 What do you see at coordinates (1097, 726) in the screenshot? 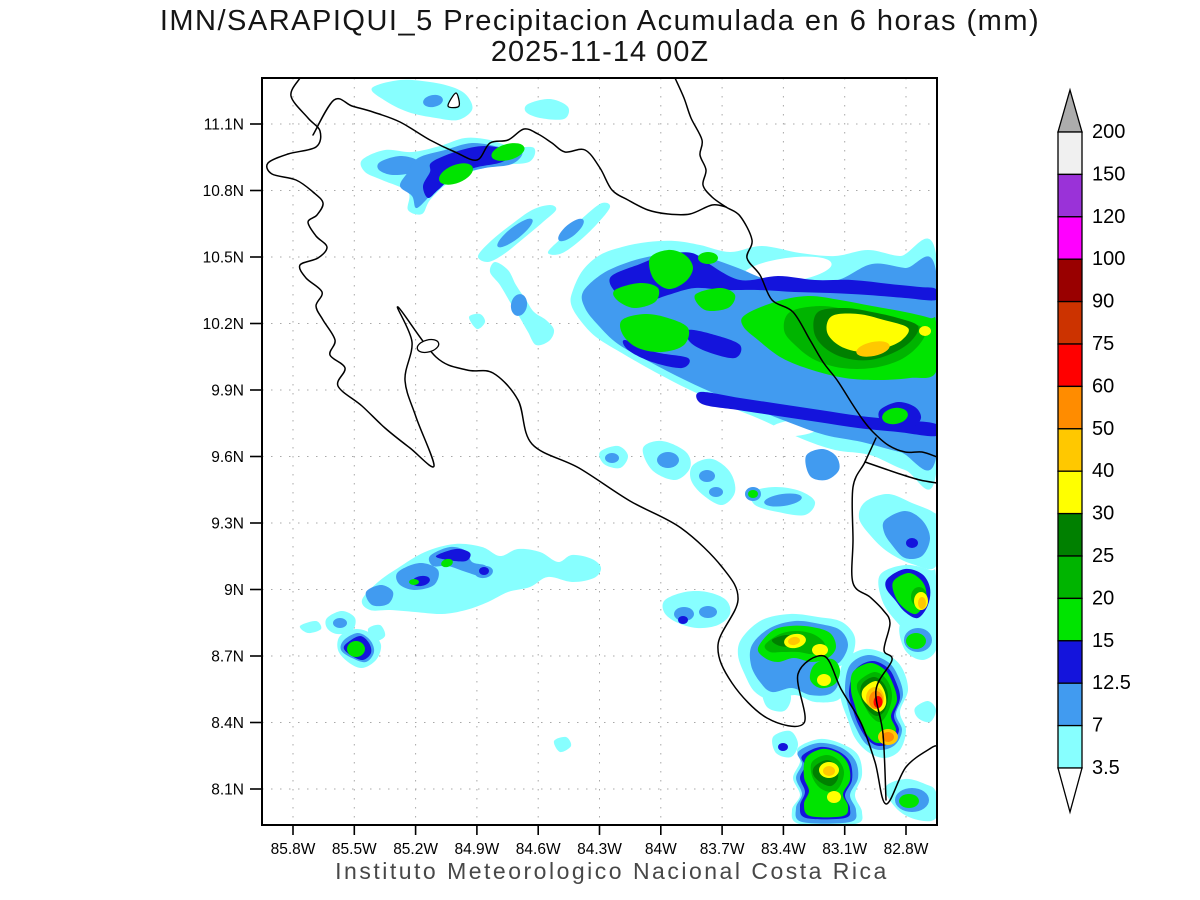
I see `colorbar-tick-label: 7` at bounding box center [1097, 726].